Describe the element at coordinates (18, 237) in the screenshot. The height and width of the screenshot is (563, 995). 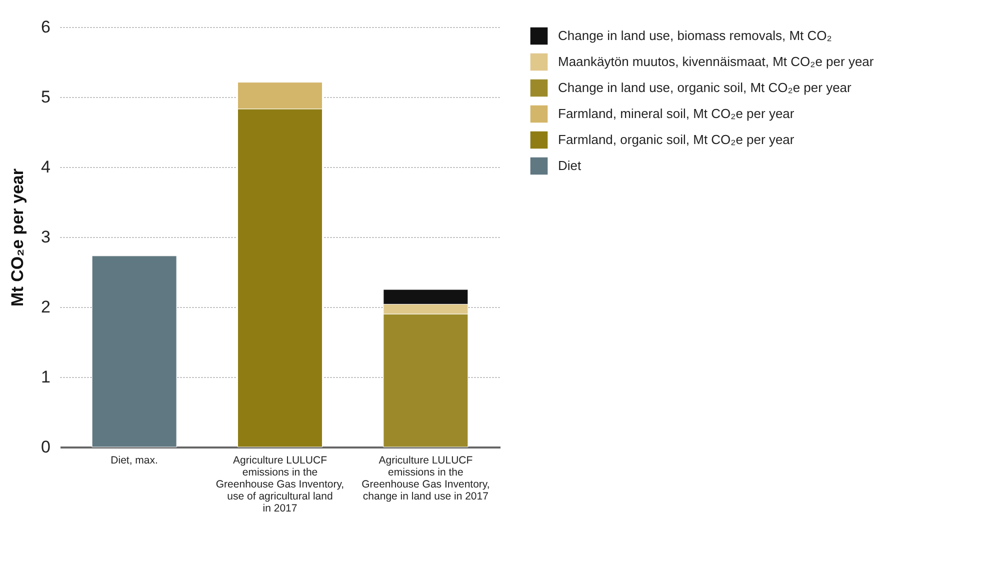
I see `y-axis-title: Mt CO₂e per year` at that location.